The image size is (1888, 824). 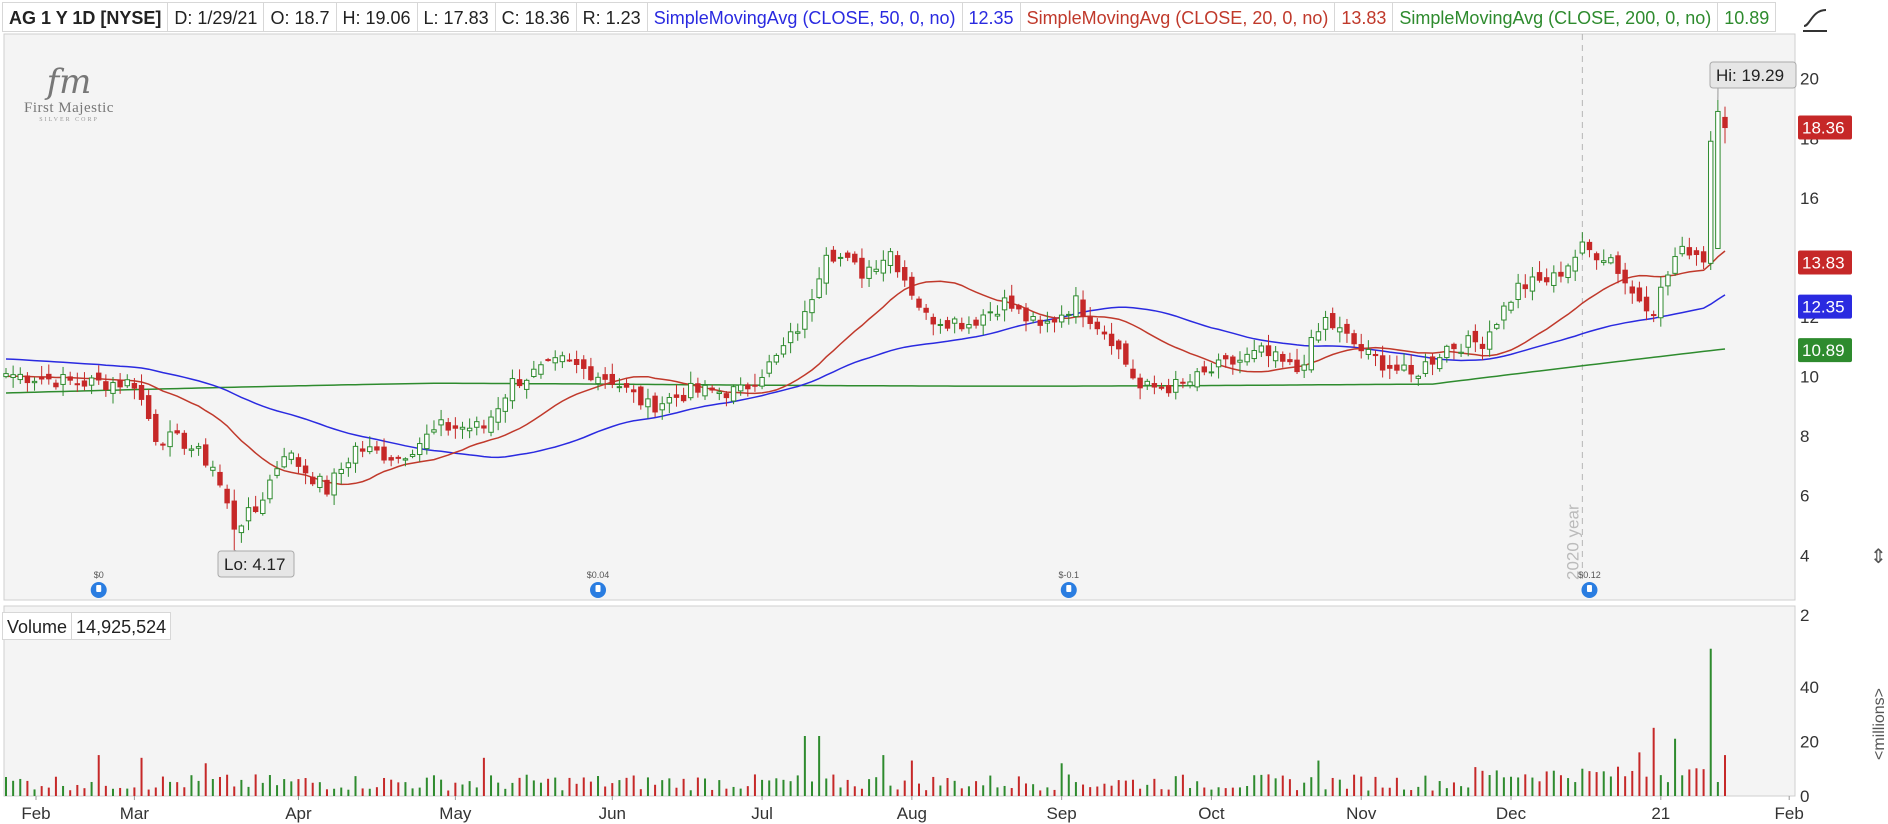 I want to click on dividend-label: $0, so click(x=99, y=575).